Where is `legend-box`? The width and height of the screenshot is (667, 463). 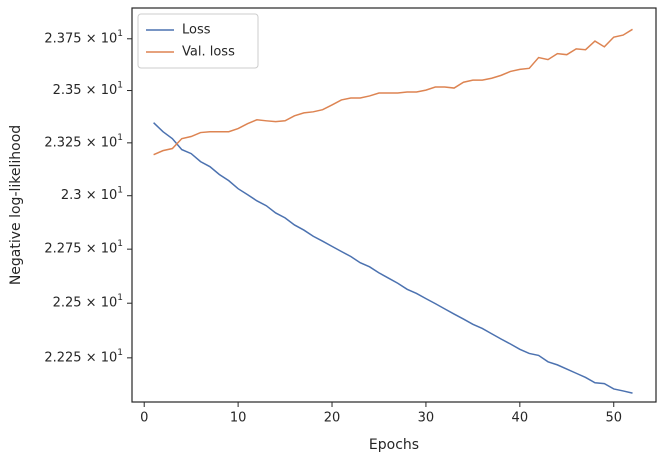 legend-box is located at coordinates (198, 41).